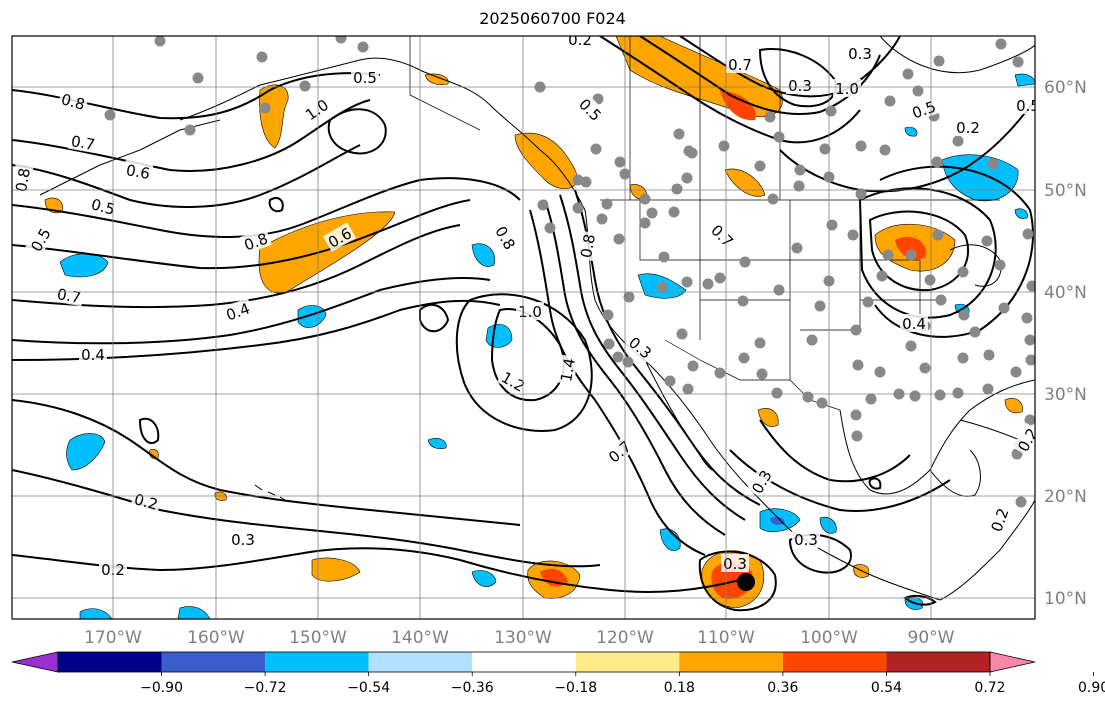  I want to click on shade-positive, so click(745, 182).